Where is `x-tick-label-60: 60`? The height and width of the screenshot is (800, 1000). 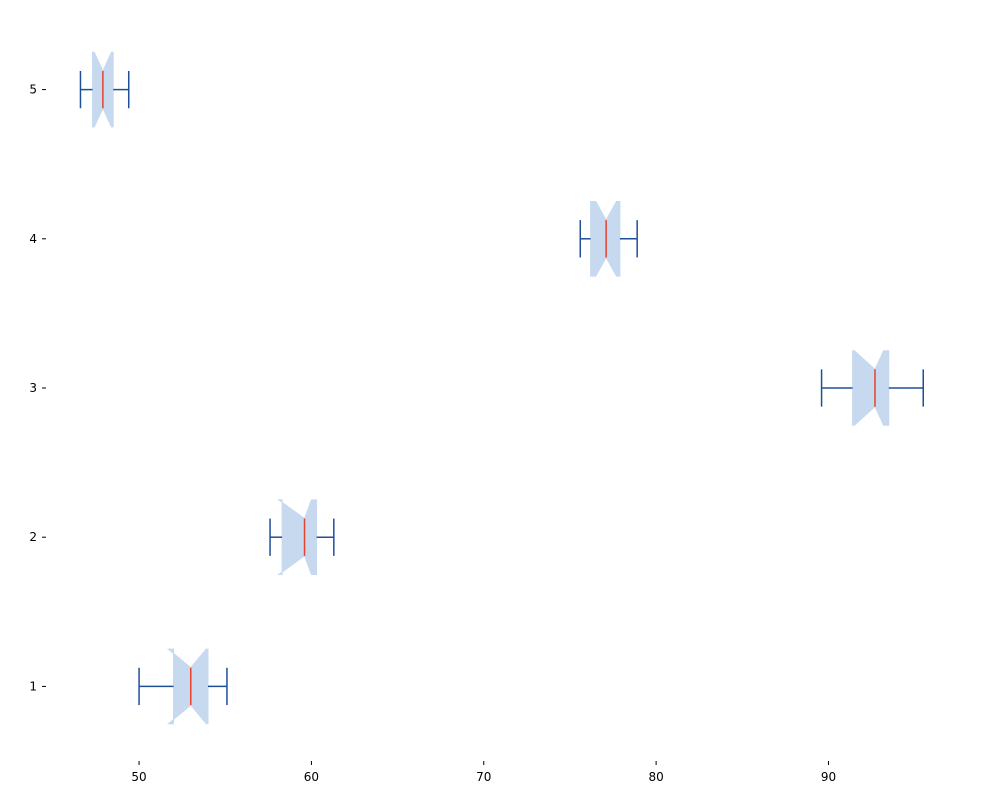 x-tick-label-60: 60 is located at coordinates (311, 777).